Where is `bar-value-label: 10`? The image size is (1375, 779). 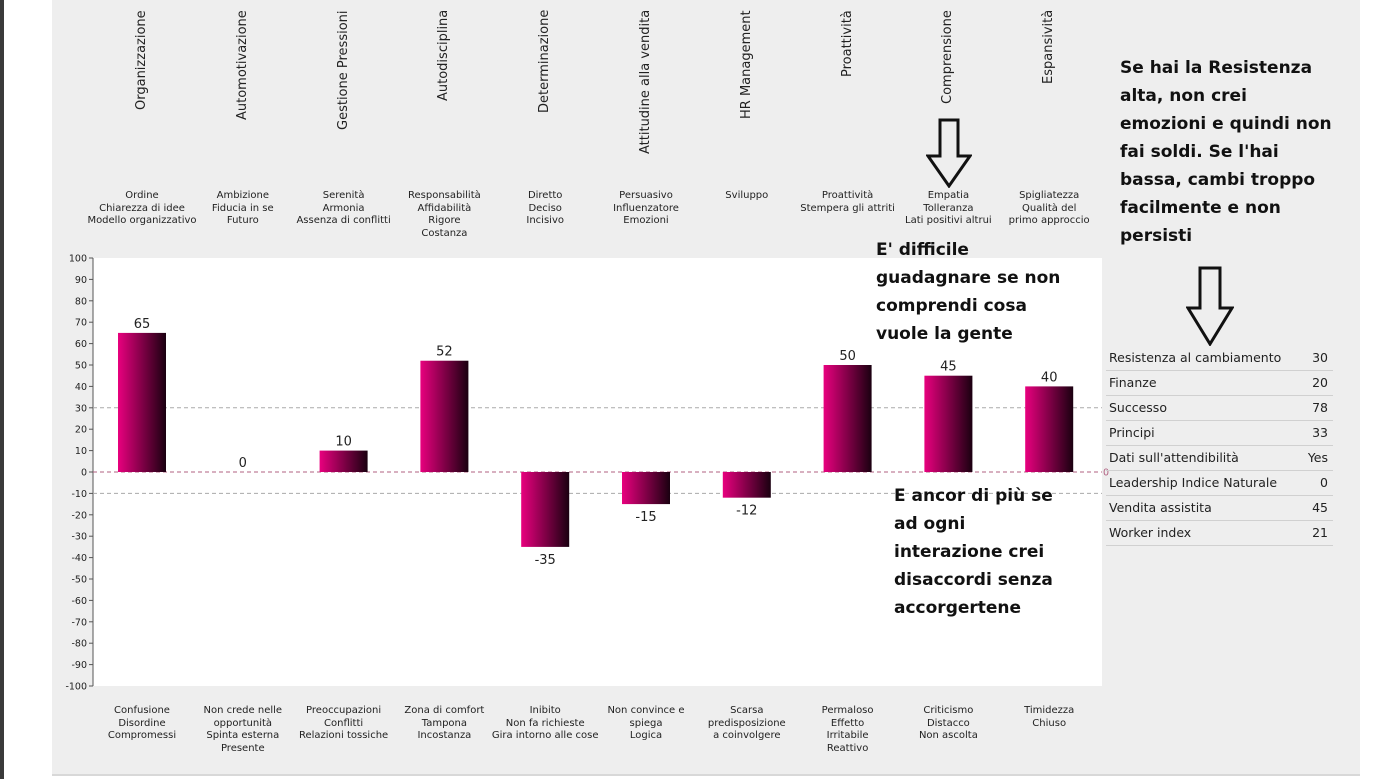 bar-value-label: 10 is located at coordinates (343, 442).